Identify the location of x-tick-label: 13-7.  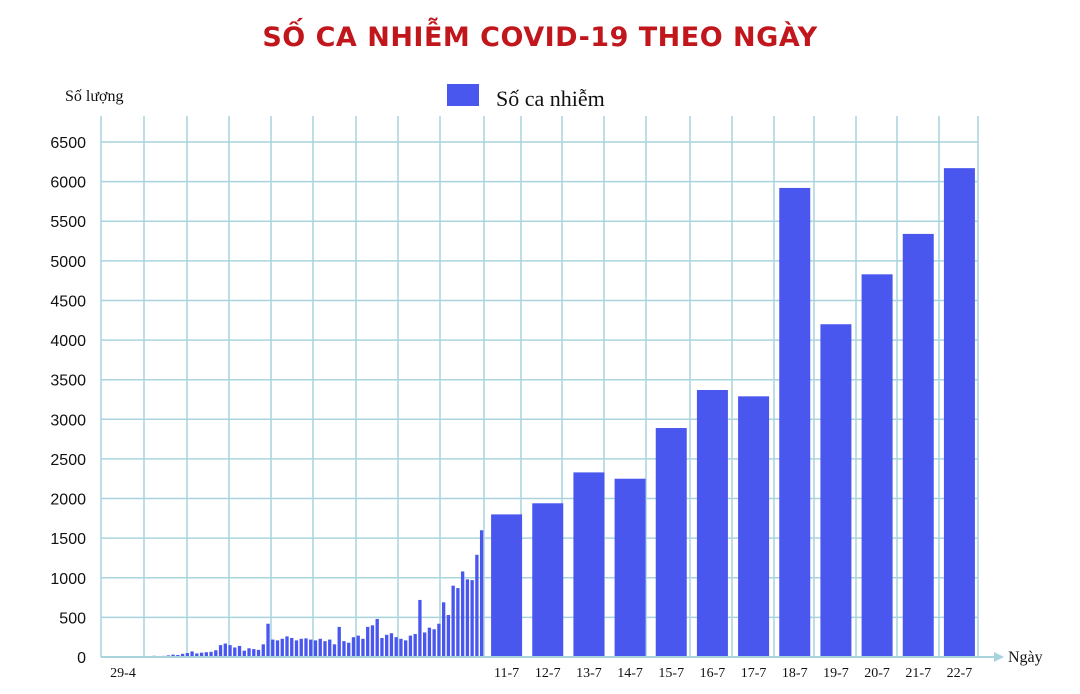
(589, 673).